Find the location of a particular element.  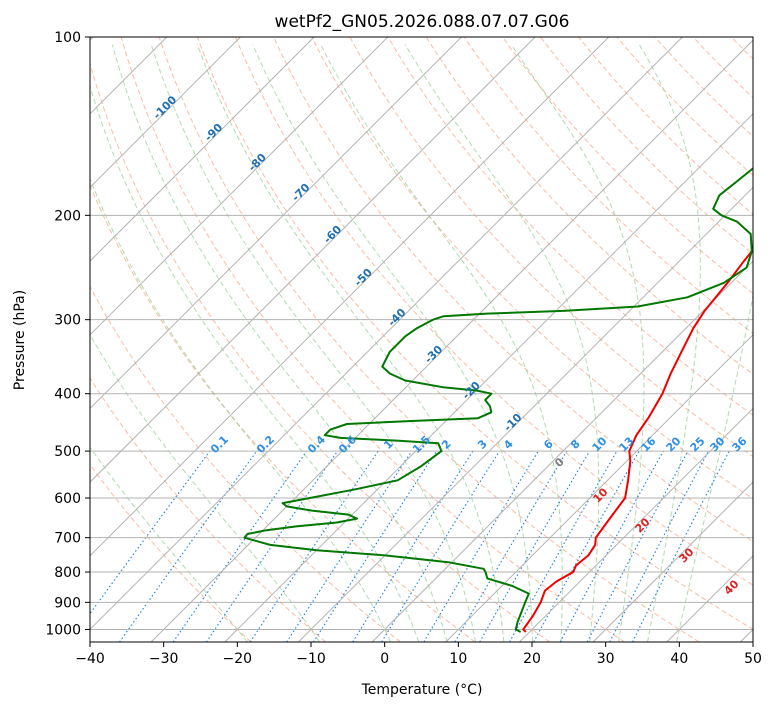

y-tick-label: 200 is located at coordinates (67, 216).